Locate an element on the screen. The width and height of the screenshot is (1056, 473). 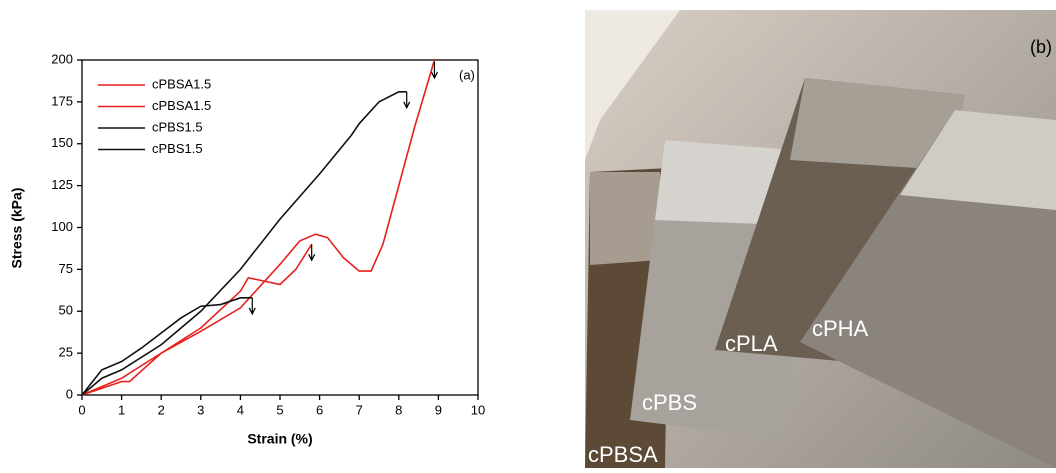
x-tick-label: 4 is located at coordinates (240, 409).